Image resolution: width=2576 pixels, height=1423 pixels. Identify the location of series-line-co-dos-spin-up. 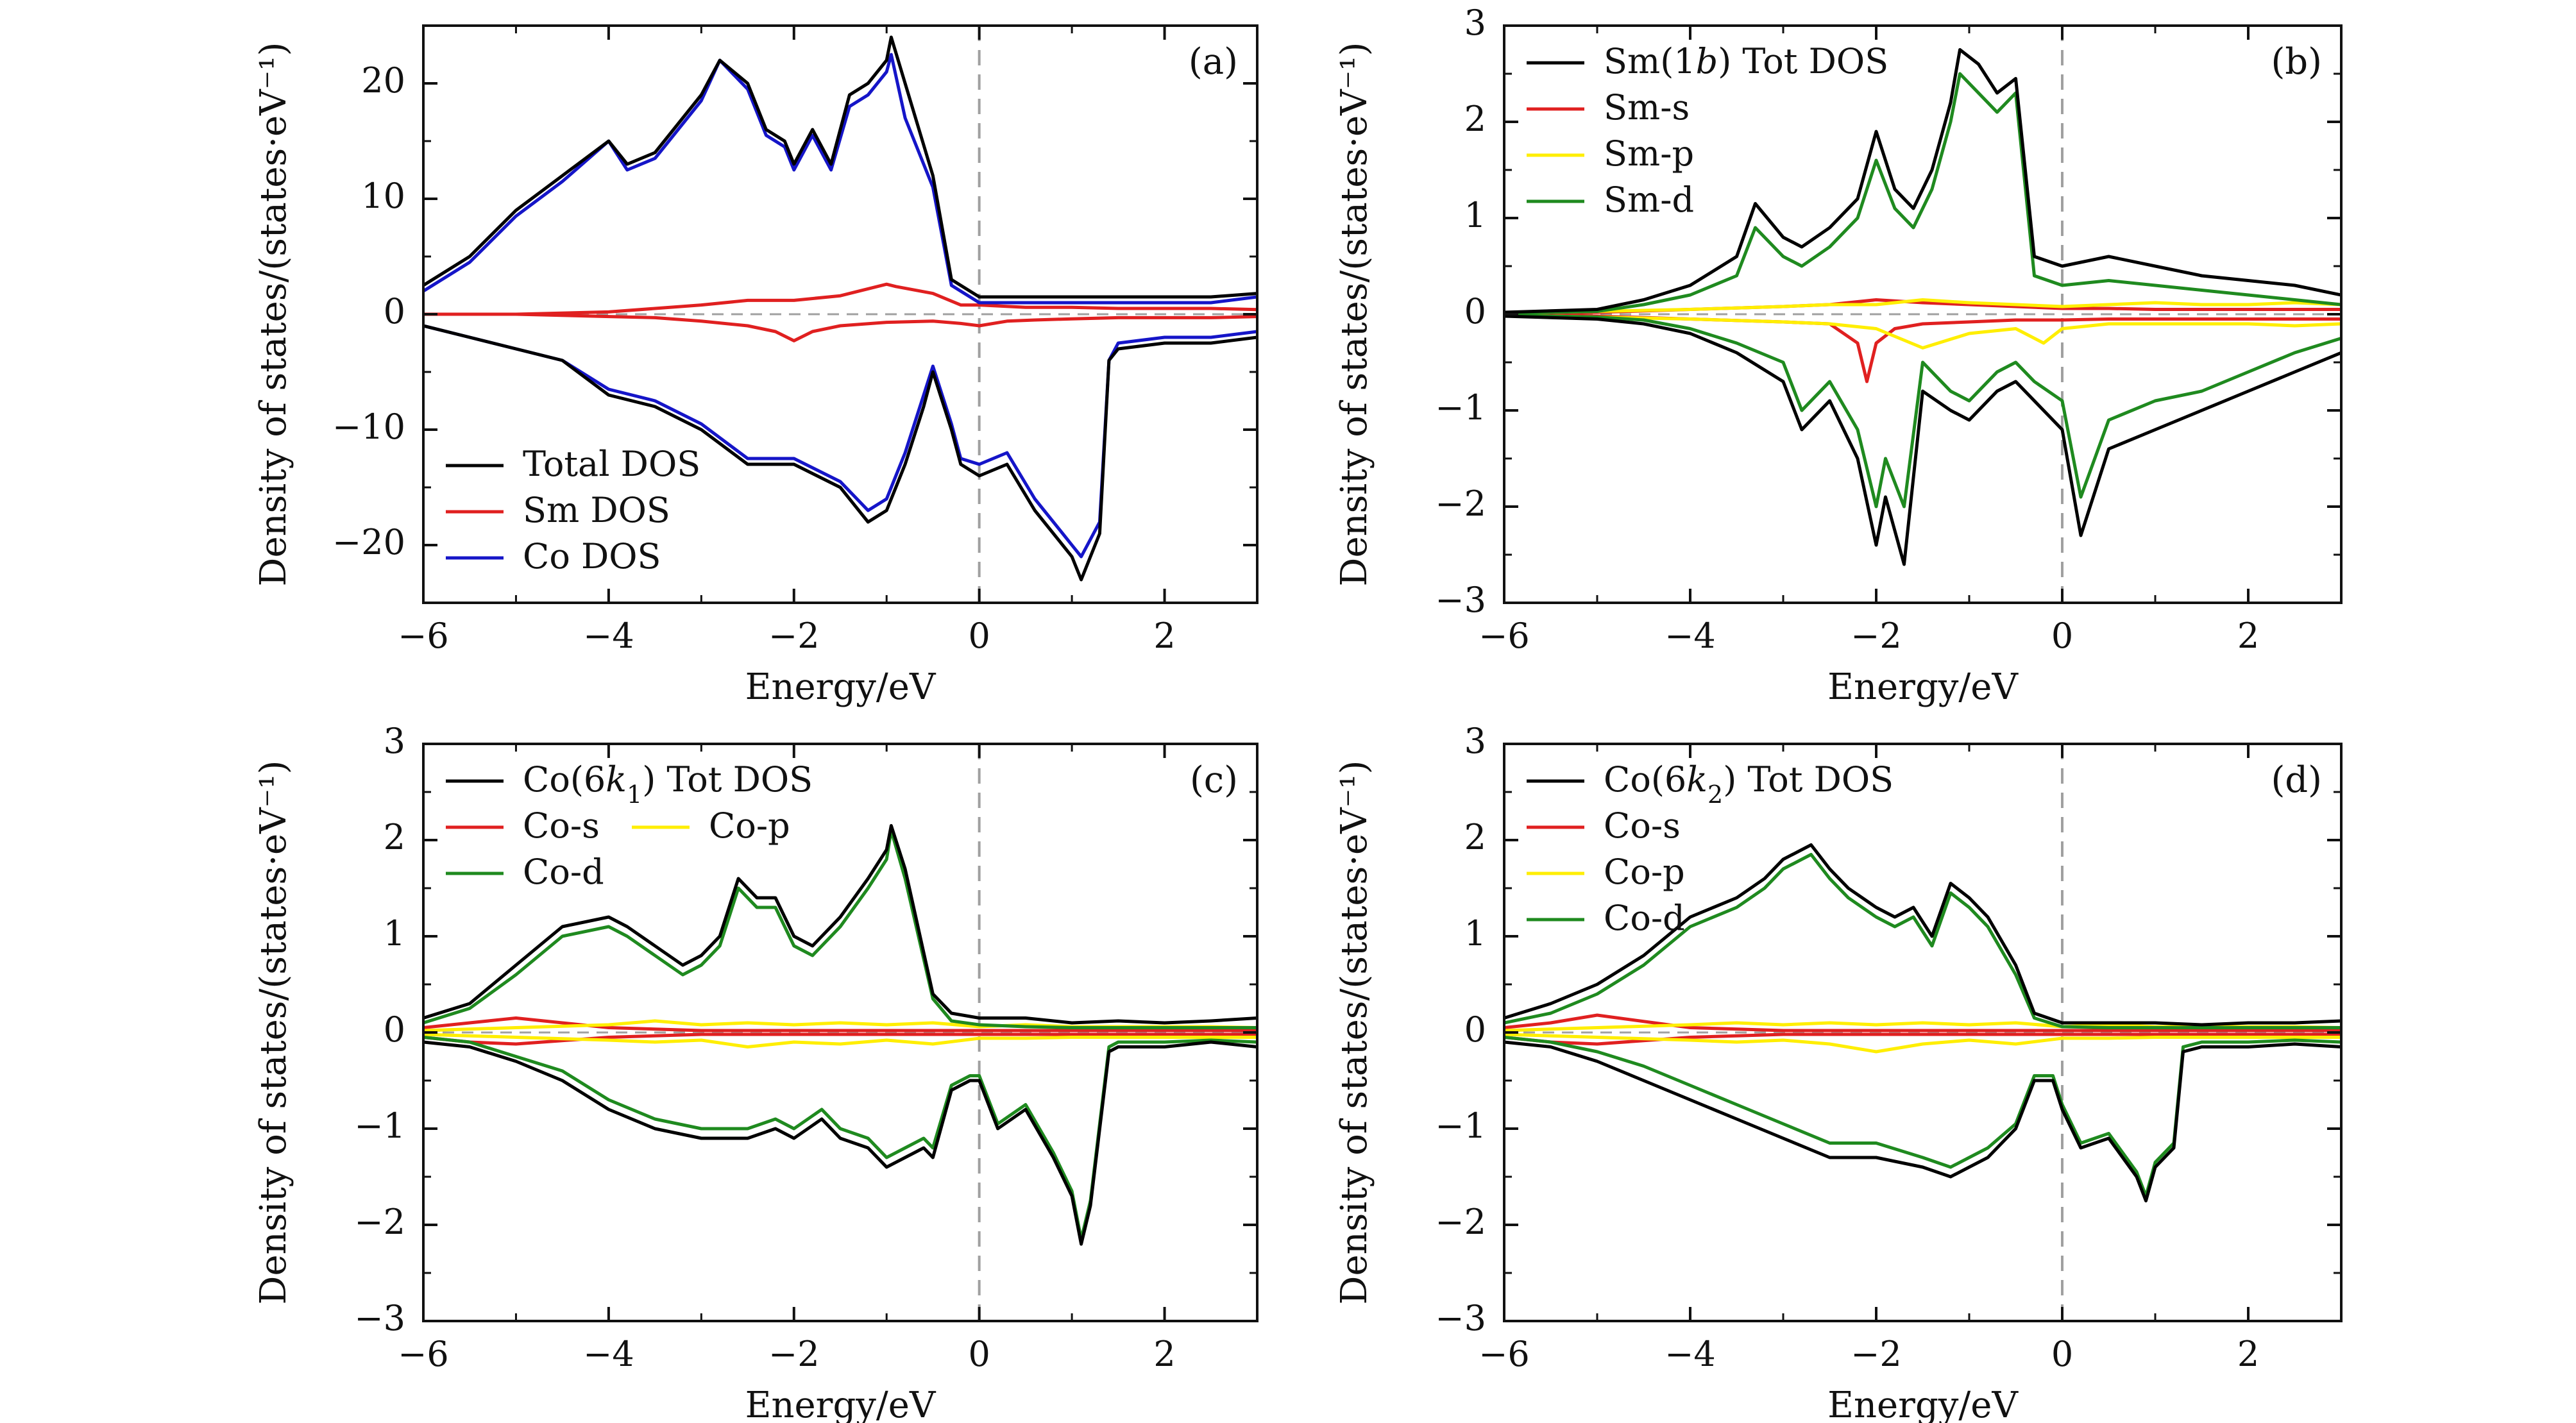
(840, 179).